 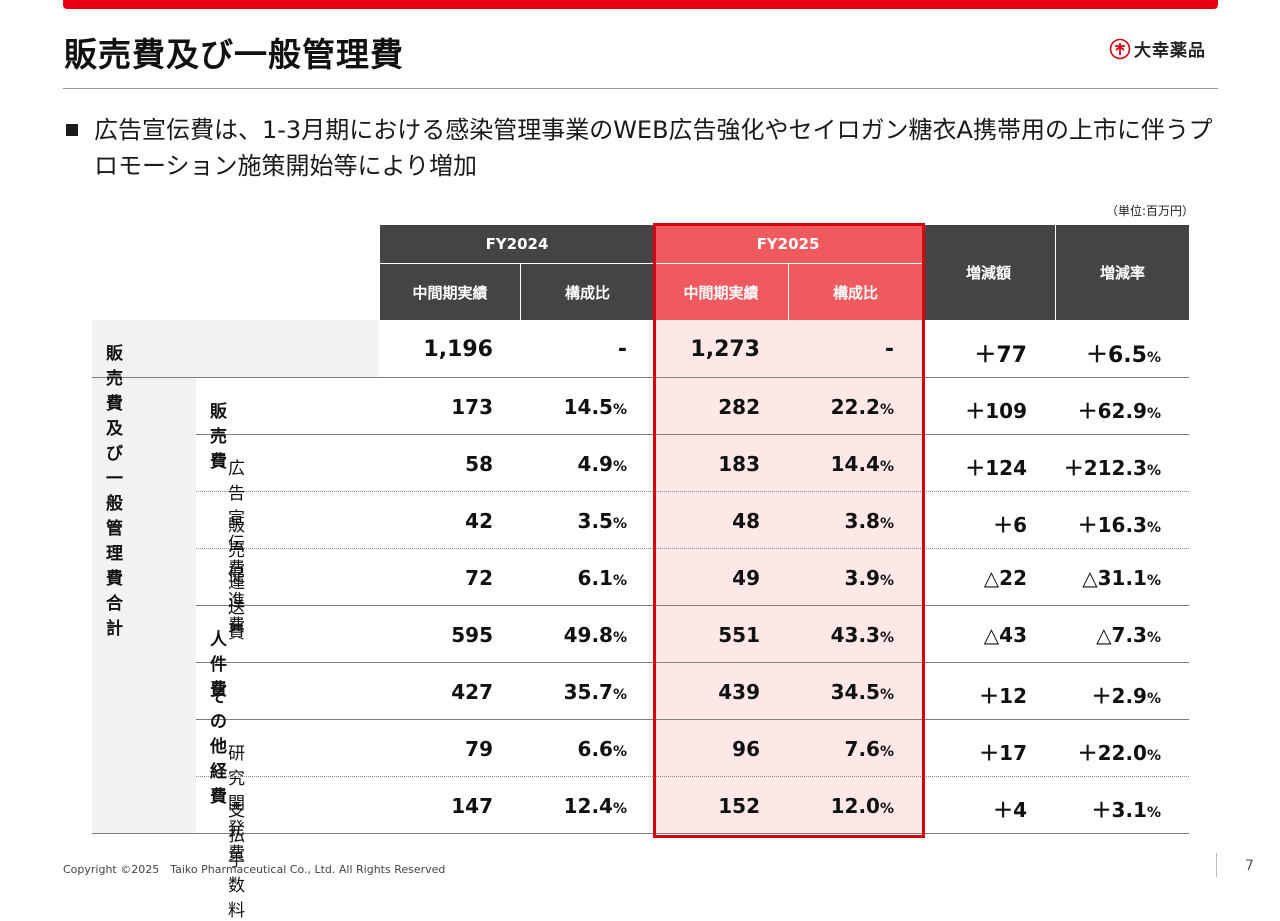 What do you see at coordinates (739, 635) in the screenshot?
I see `cell-fy25-actual: 551` at bounding box center [739, 635].